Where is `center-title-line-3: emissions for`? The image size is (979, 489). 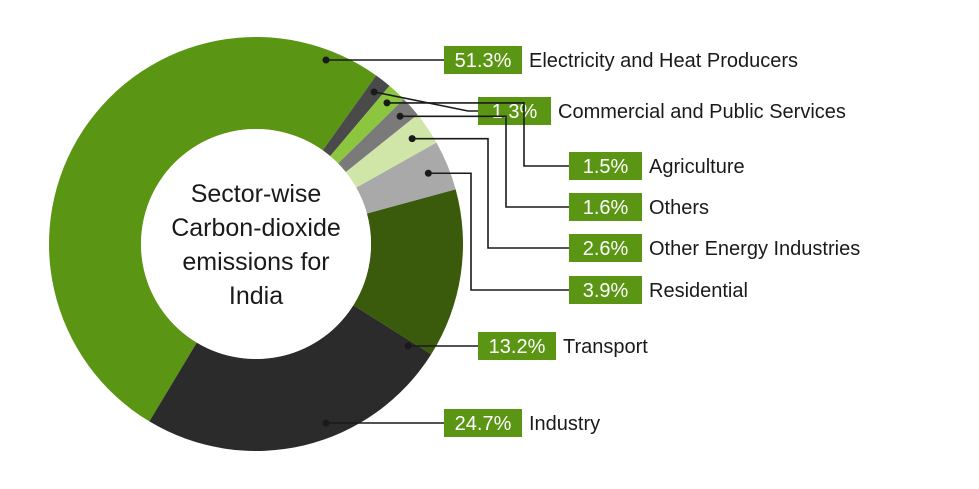
center-title-line-3: emissions for is located at coordinates (255, 262).